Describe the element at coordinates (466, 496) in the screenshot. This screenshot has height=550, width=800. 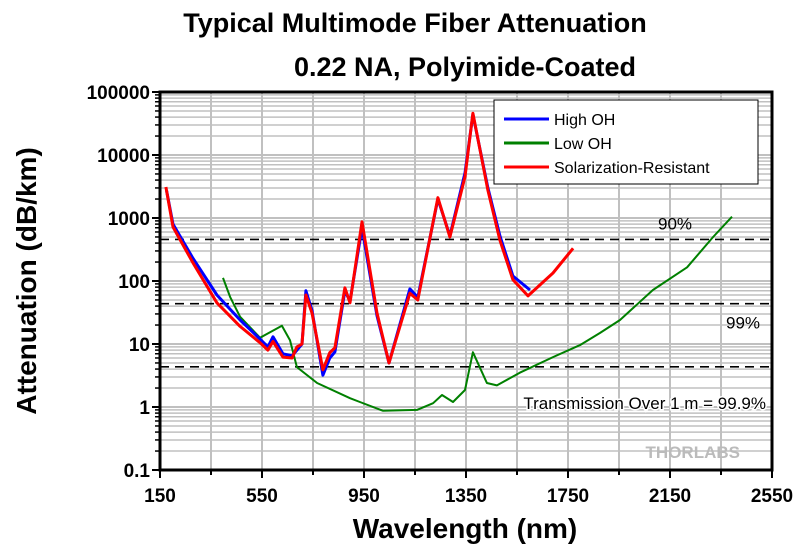
I see `x-tick-label: 1350` at that location.